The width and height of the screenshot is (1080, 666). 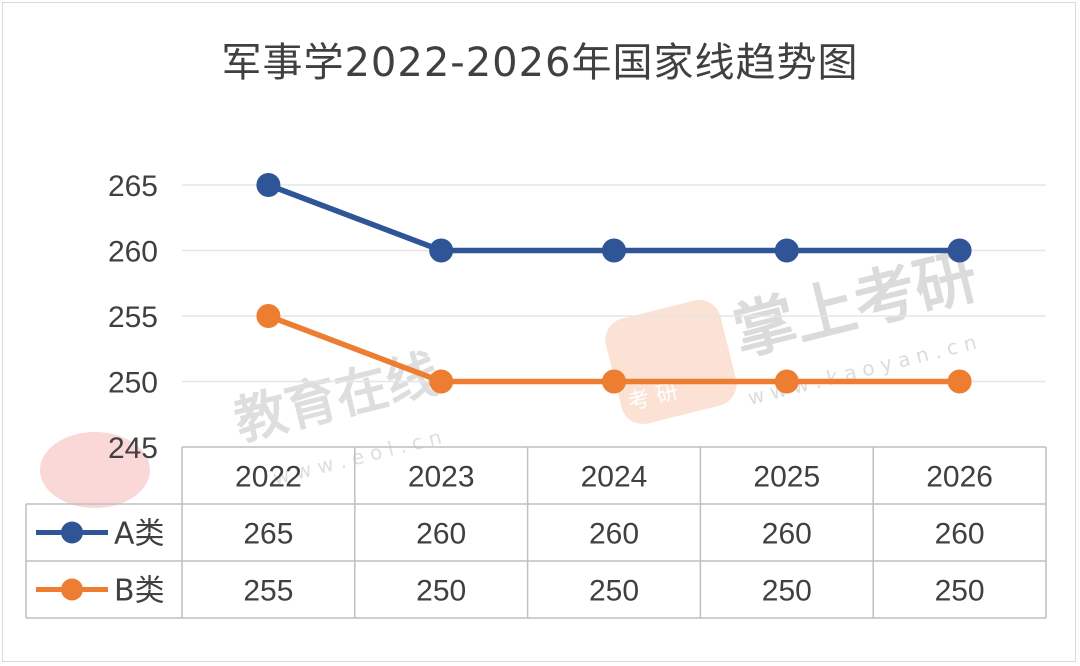 What do you see at coordinates (95, 470) in the screenshot?
I see `eol-logo-icon` at bounding box center [95, 470].